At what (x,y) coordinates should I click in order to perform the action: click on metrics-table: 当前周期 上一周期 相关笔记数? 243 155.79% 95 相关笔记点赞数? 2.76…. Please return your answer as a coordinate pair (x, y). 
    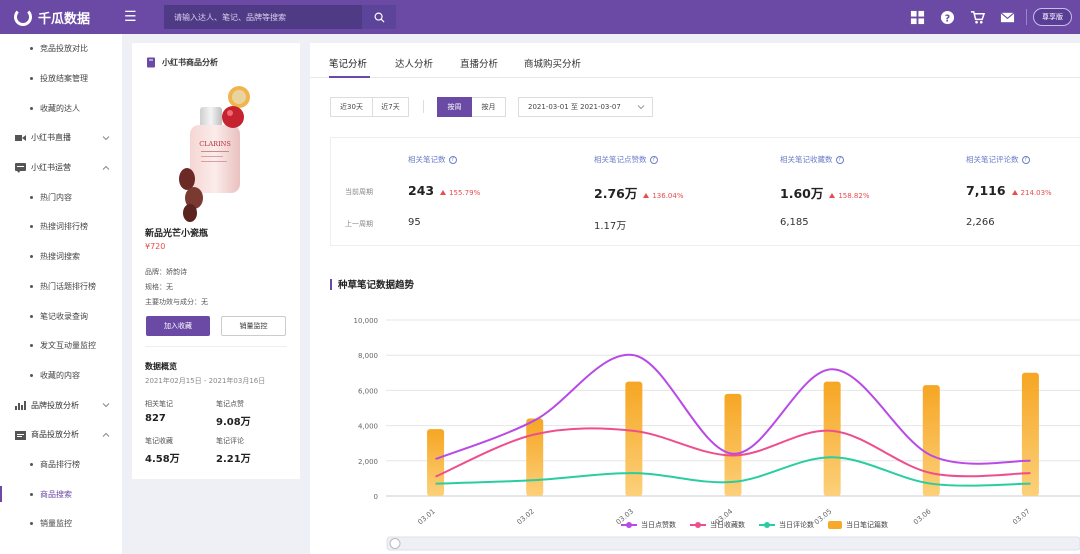
    Looking at the image, I should click on (705, 191).